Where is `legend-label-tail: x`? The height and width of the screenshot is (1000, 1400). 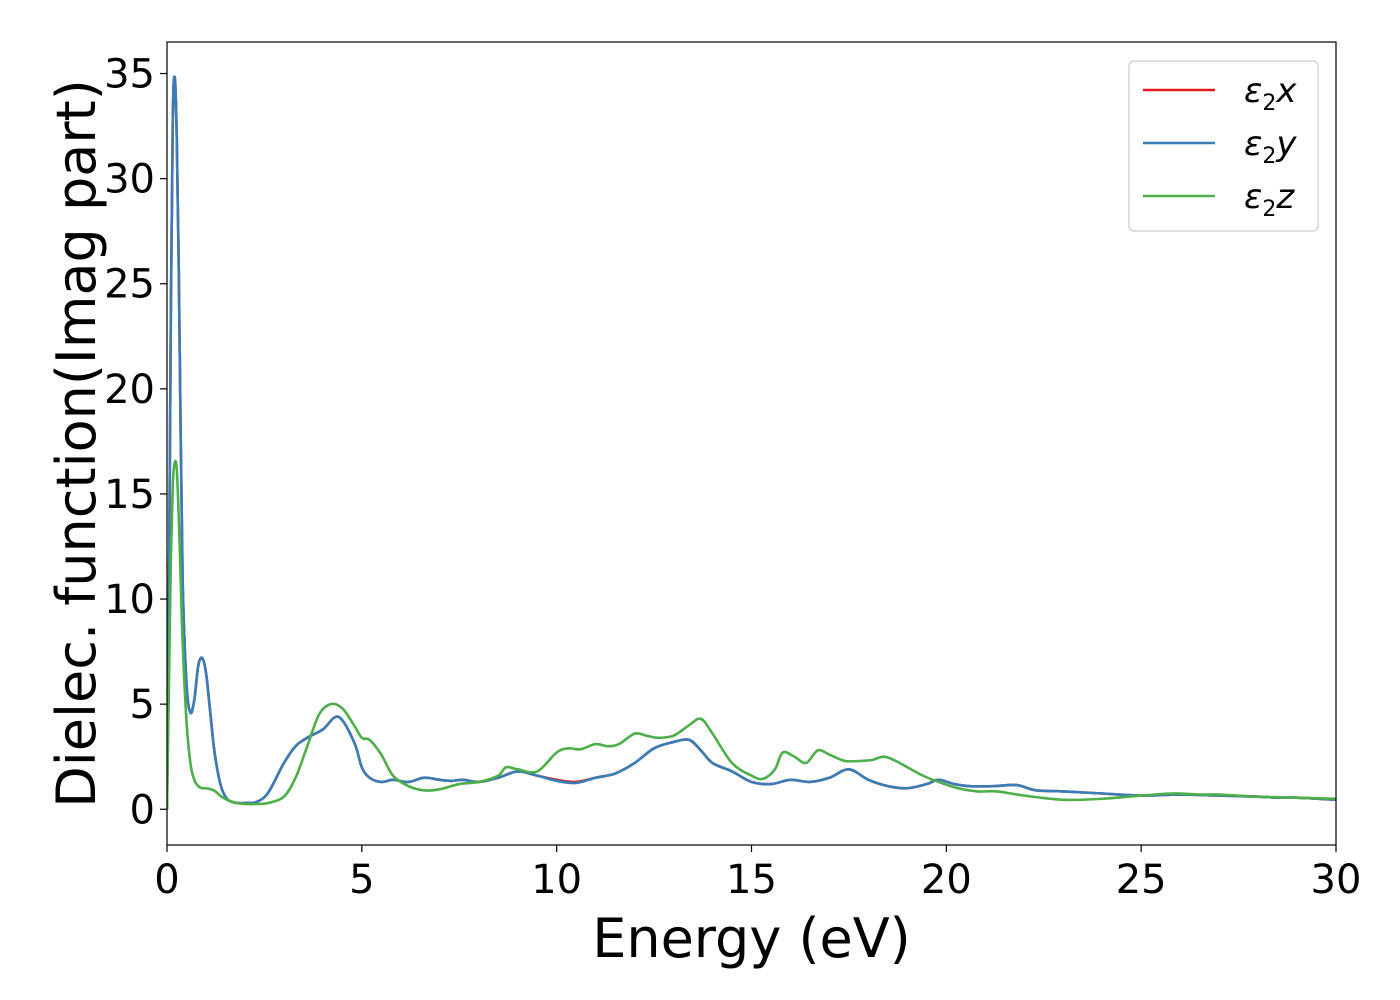 legend-label-tail: x is located at coordinates (1286, 91).